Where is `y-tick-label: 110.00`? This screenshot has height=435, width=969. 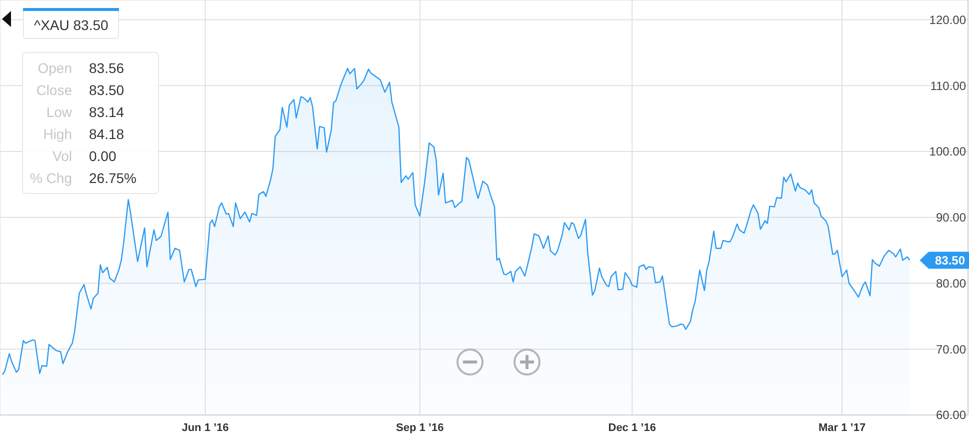 y-tick-label: 110.00 is located at coordinates (948, 85).